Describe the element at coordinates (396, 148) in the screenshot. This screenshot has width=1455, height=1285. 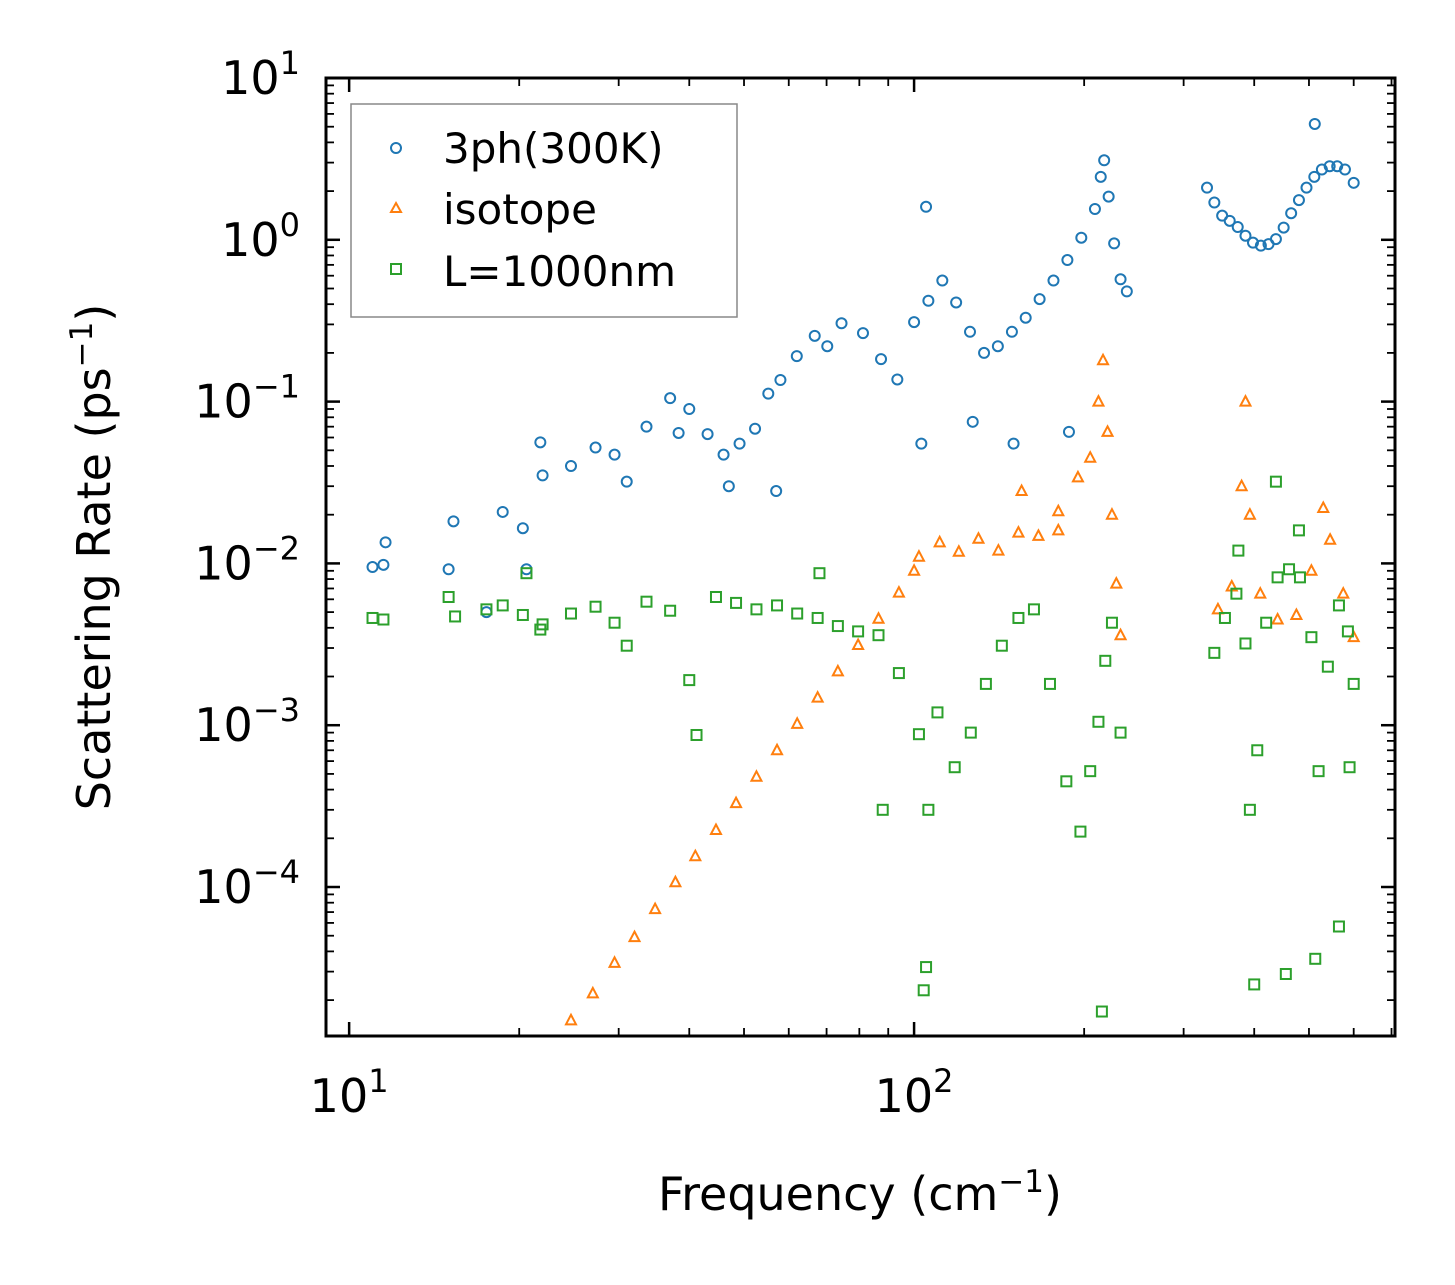
I see `legend-marker-3ph` at that location.